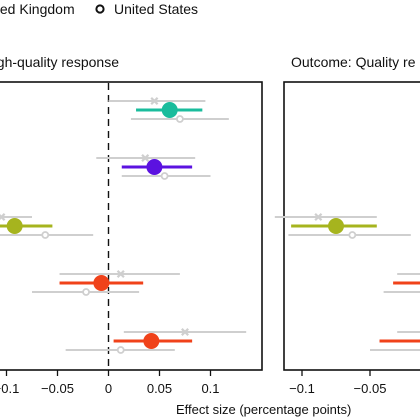 This screenshot has width=420, height=420. What do you see at coordinates (370, 388) in the screenshot?
I see `x-tick-label-right-1: −0.05` at bounding box center [370, 388].